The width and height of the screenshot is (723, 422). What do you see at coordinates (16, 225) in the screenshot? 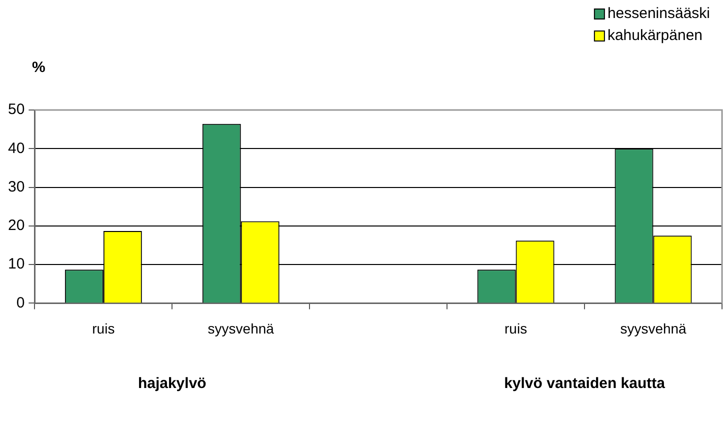
I see `y-tick-label: 20` at bounding box center [16, 225].